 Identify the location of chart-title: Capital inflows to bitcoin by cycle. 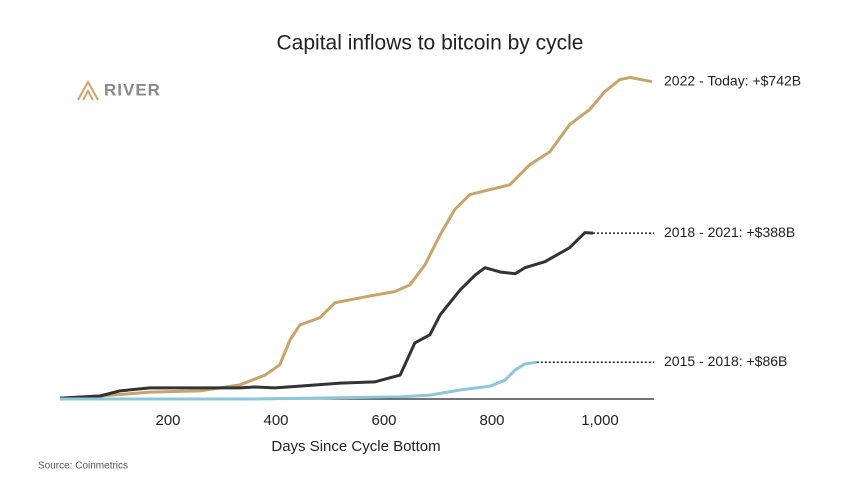
(430, 43).